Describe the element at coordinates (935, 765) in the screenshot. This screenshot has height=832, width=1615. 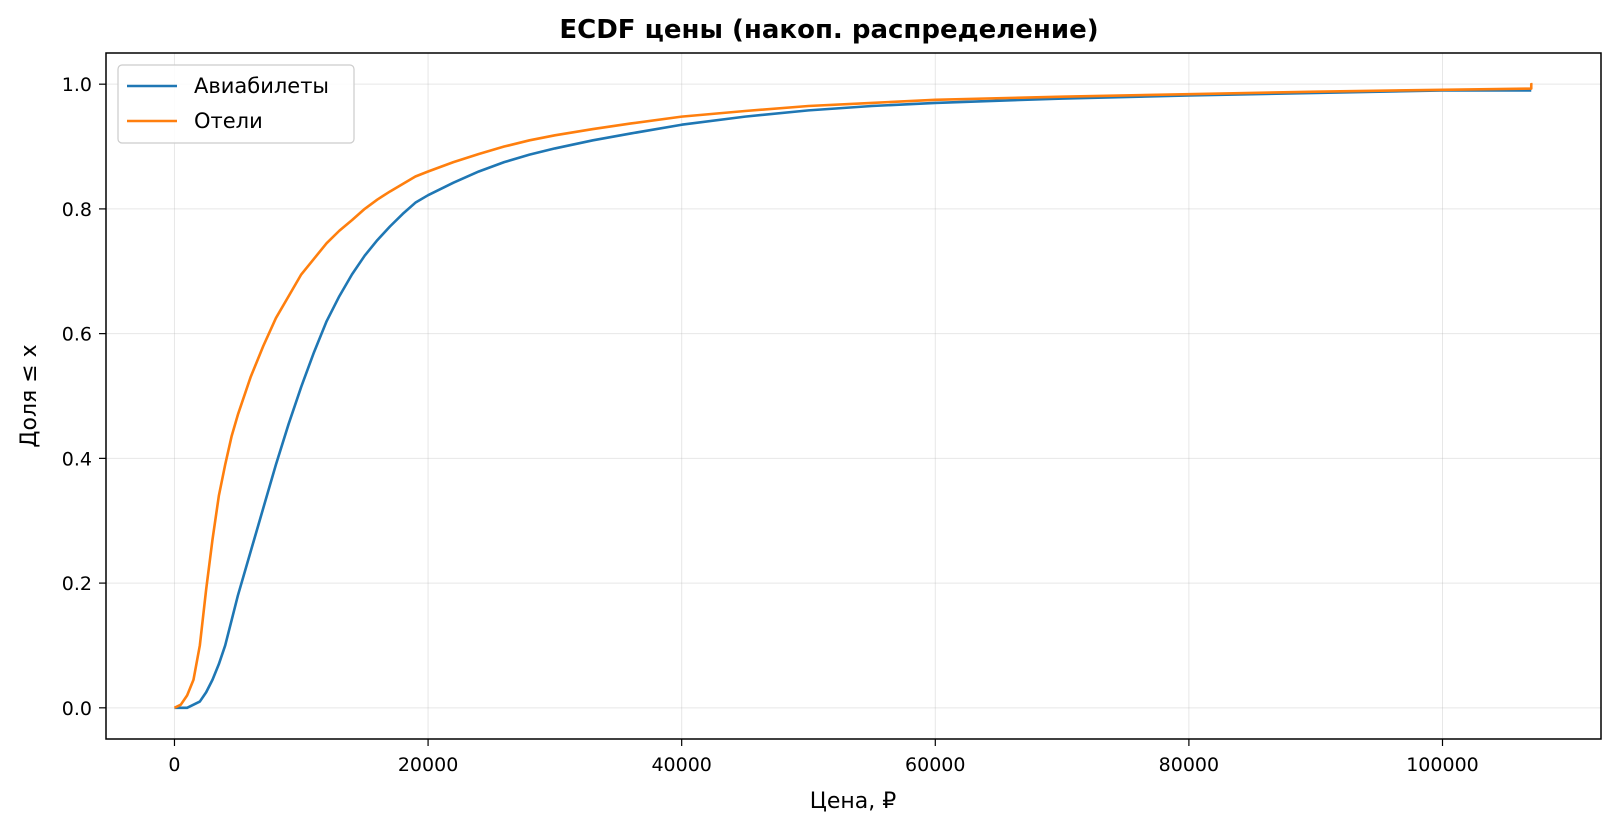
I see `x-tick-label: 60000` at that location.